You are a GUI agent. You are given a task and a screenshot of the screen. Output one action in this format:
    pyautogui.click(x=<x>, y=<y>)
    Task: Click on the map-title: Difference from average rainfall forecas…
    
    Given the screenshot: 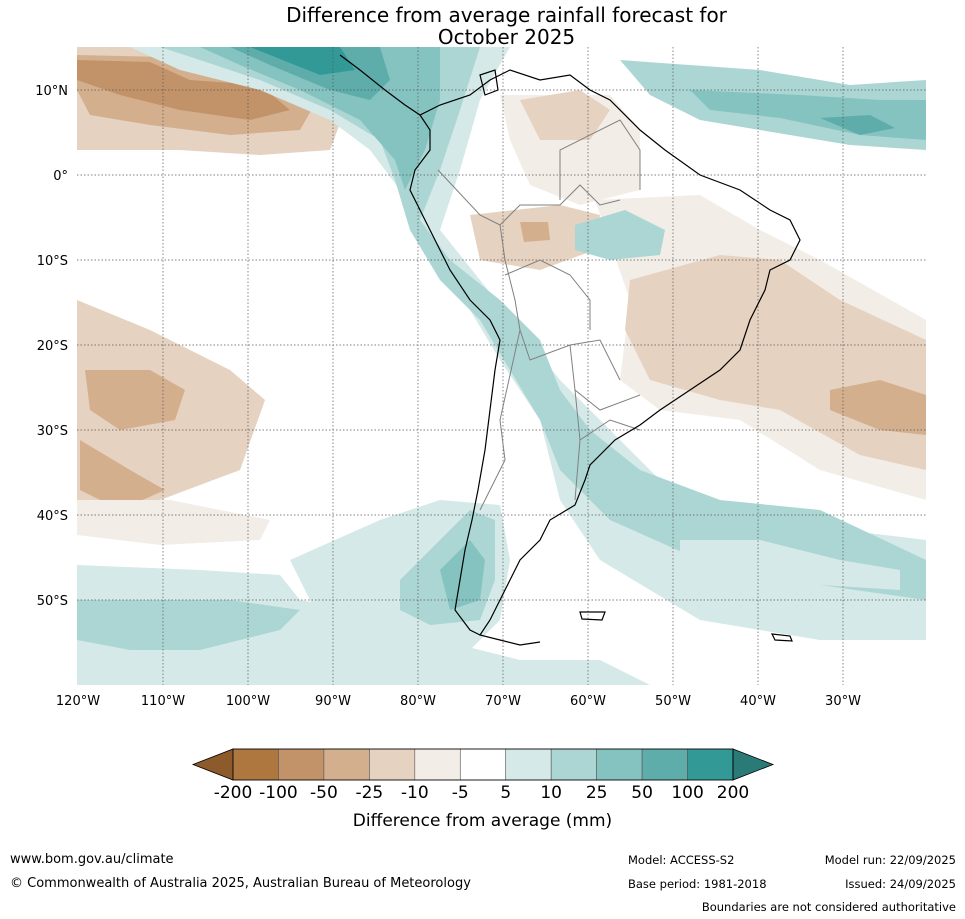 What is the action you would take?
    pyautogui.click(x=482, y=26)
    